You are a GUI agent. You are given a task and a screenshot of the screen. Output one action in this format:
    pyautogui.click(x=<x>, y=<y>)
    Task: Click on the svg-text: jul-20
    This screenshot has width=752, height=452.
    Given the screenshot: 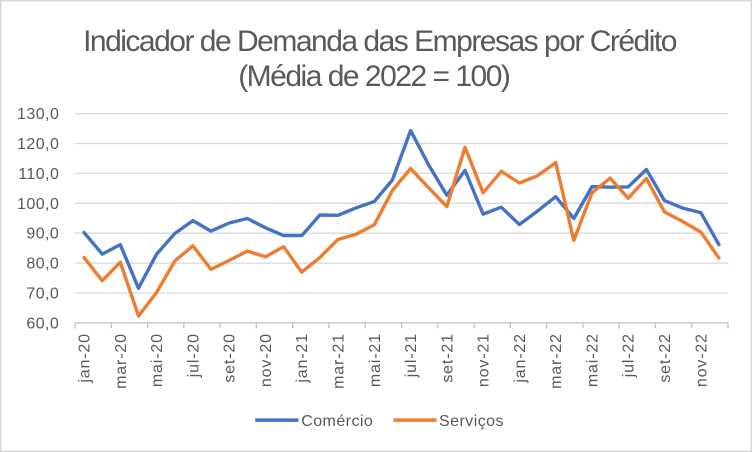 What is the action you would take?
    pyautogui.click(x=193, y=355)
    